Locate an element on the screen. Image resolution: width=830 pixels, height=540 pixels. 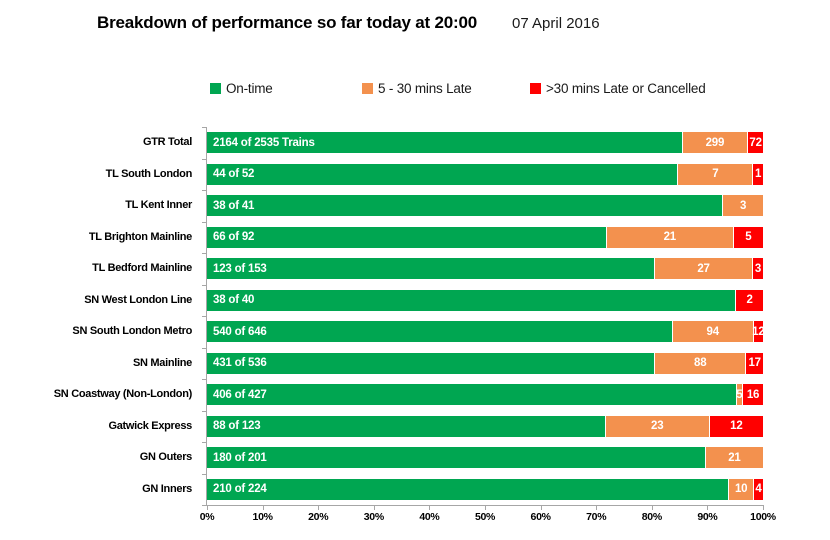
segment-value-label: 72 is located at coordinates (755, 142).